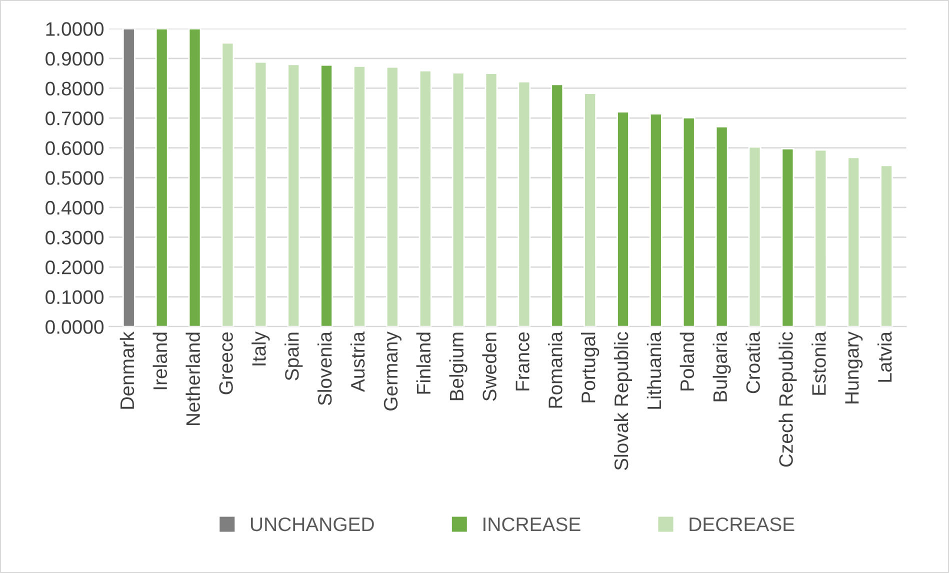  Describe the element at coordinates (687, 361) in the screenshot. I see `x-tick-label: Poland` at that location.